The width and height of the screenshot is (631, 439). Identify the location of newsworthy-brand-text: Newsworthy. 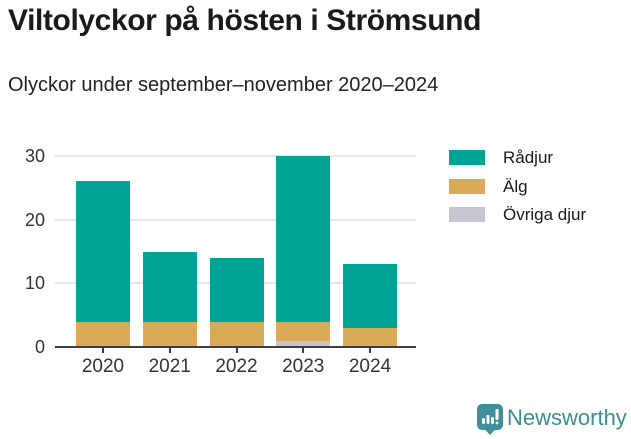
(567, 417).